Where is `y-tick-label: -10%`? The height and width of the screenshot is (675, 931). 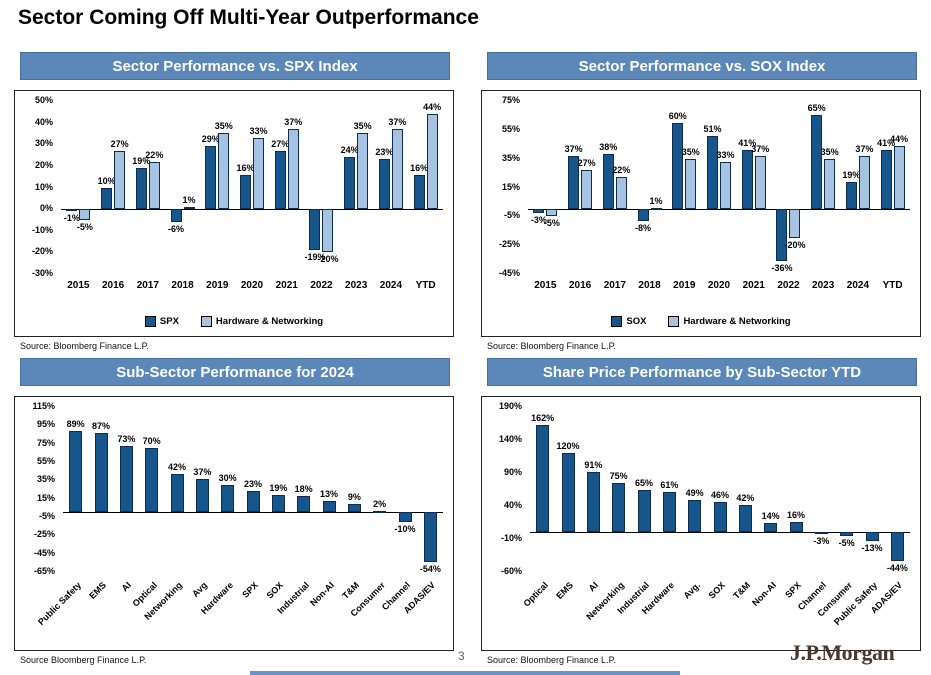 y-tick-label: -10% is located at coordinates (511, 538).